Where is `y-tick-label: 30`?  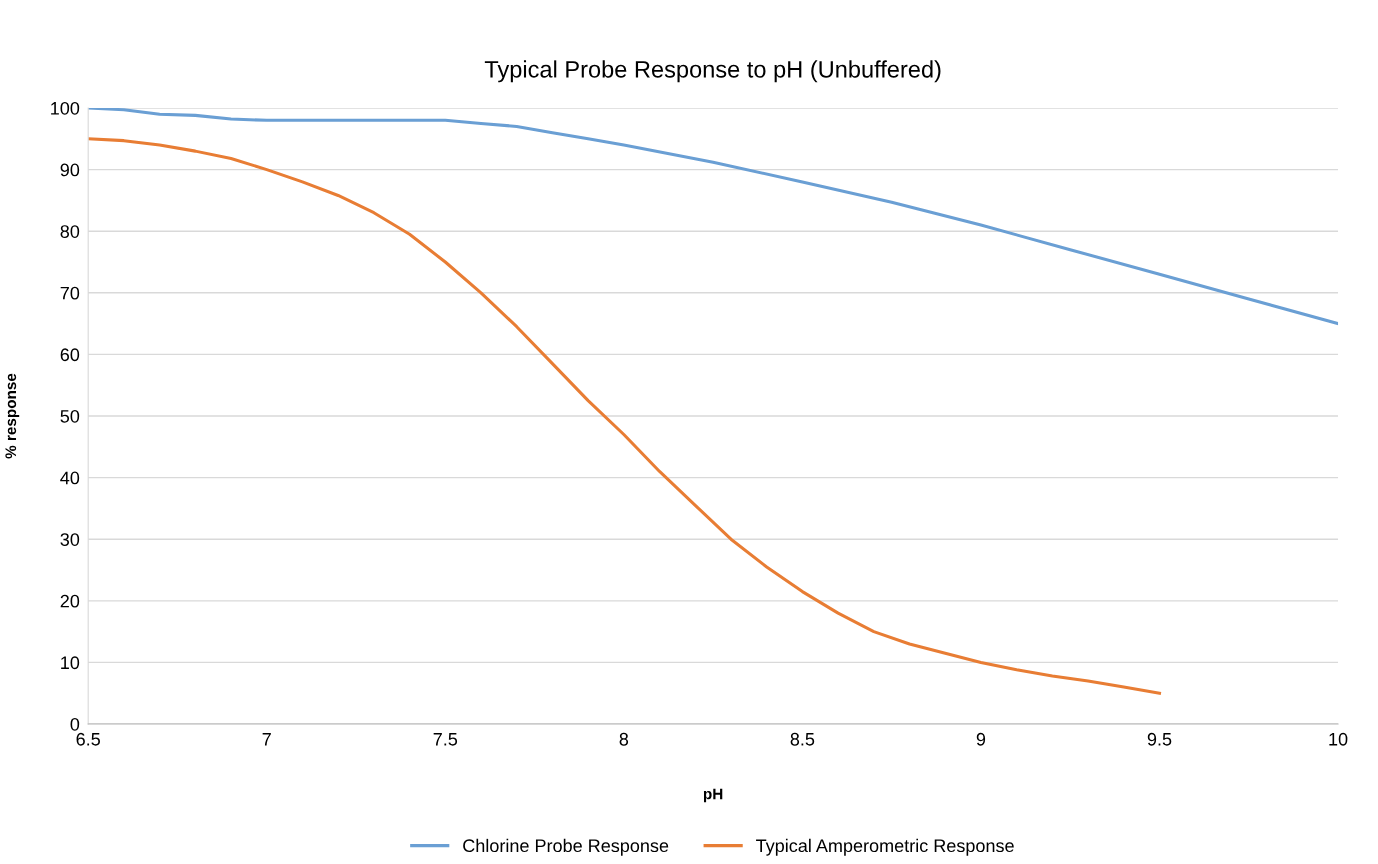 y-tick-label: 30 is located at coordinates (70, 539).